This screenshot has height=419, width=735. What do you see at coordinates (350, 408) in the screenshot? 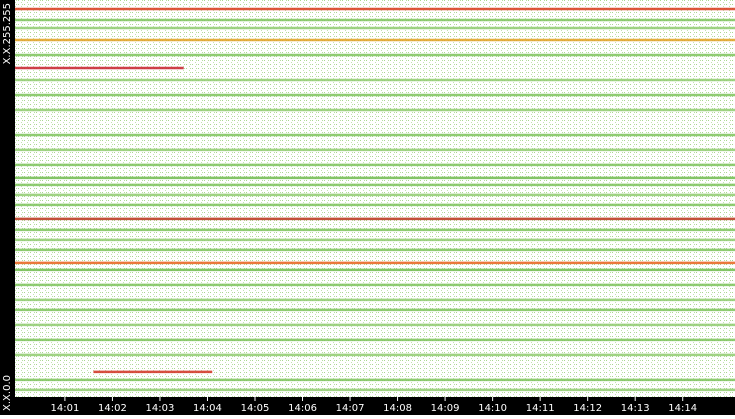
I see `x-tick-label: 14:07` at bounding box center [350, 408].